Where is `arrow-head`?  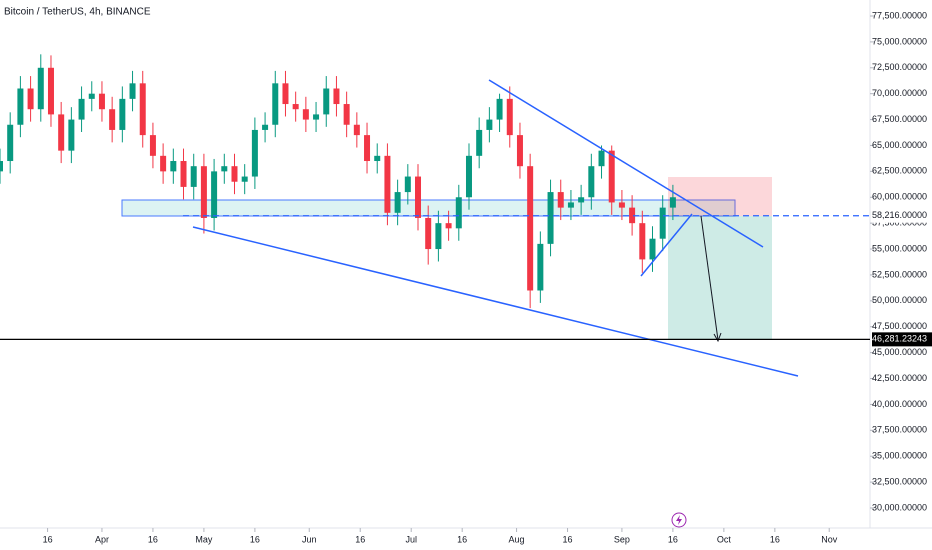 arrow-head is located at coordinates (717, 337).